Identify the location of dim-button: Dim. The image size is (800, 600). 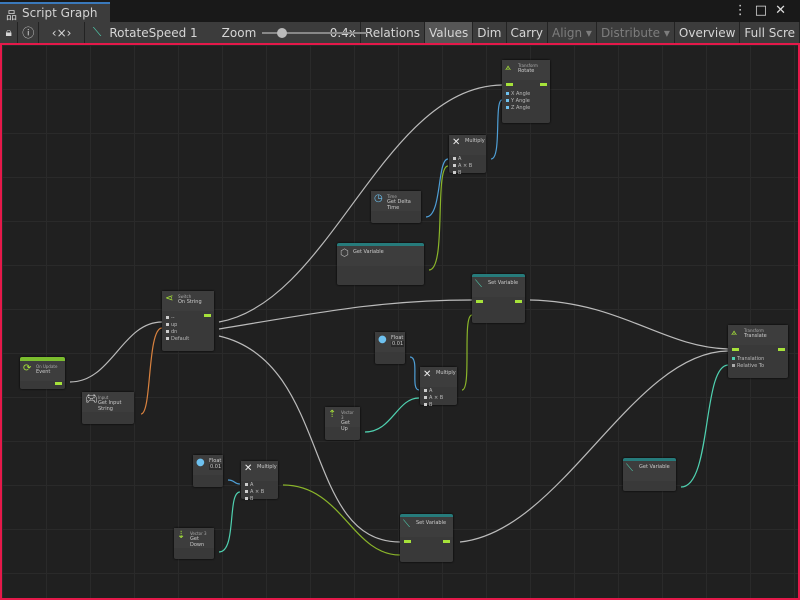
(490, 32).